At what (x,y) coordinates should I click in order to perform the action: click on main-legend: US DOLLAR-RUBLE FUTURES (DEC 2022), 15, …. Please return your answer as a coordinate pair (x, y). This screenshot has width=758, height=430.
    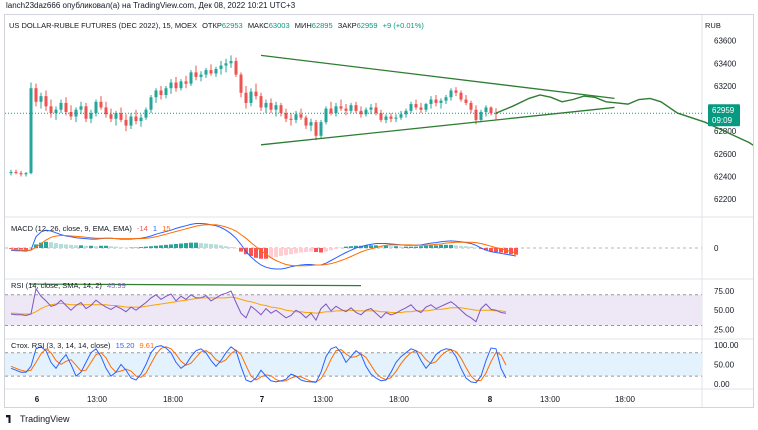
    Looking at the image, I should click on (218, 26).